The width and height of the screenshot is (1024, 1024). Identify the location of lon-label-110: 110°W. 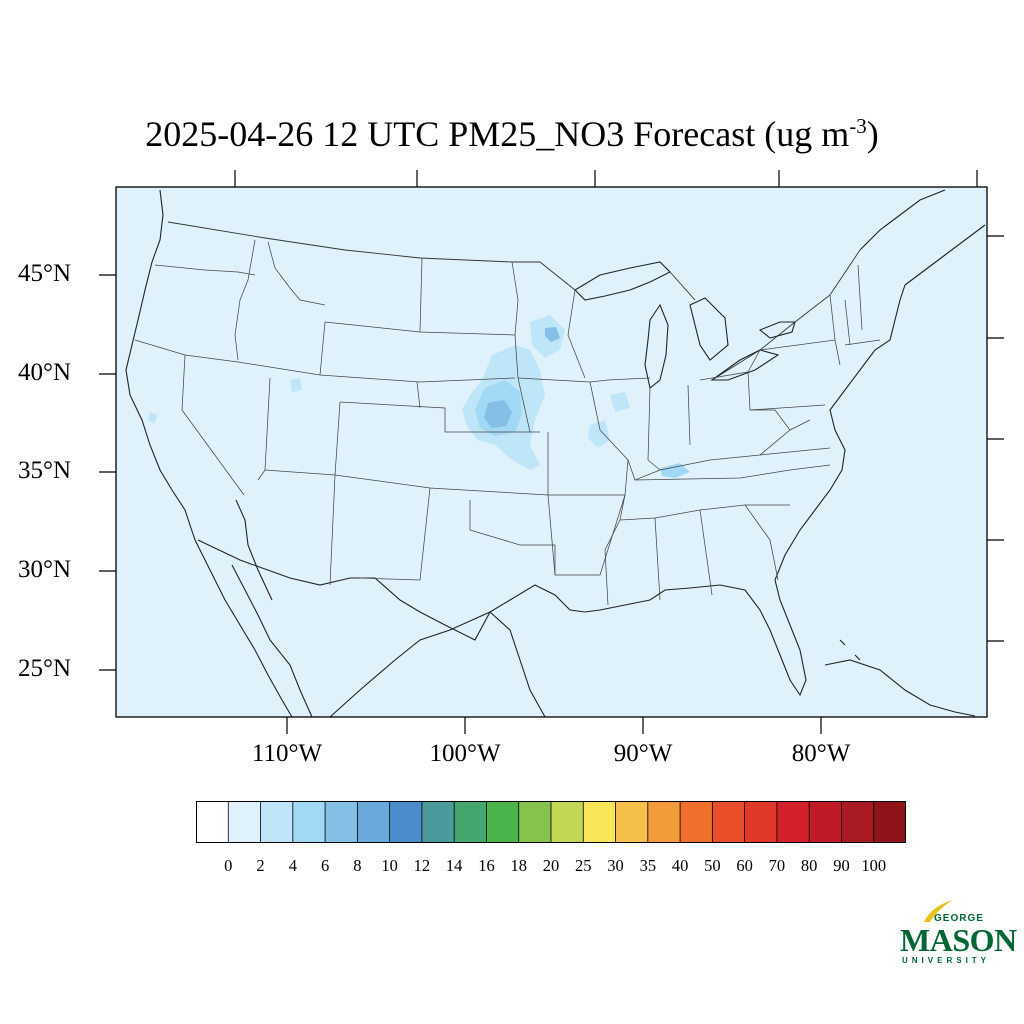
(287, 753).